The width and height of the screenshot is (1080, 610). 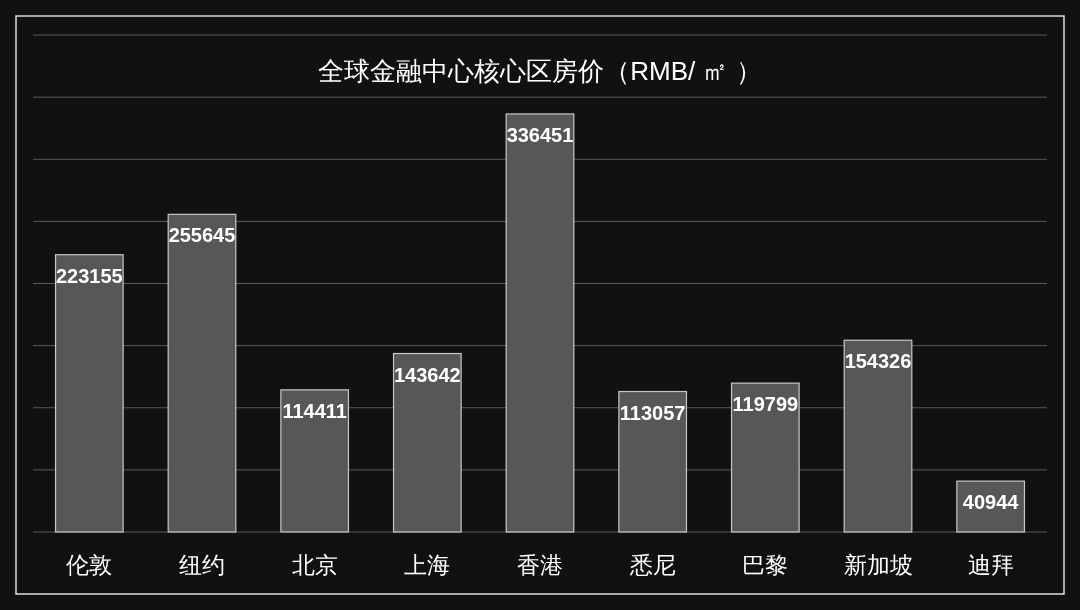 I want to click on data-label: 336451, so click(x=540, y=134).